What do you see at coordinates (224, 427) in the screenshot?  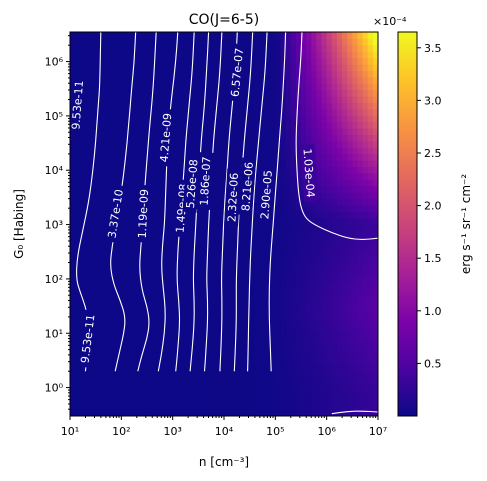 I see `x-axis-ticks: 10¹ 10² 10³ 10⁴ 10⁵ 10⁶ 10⁷` at bounding box center [224, 427].